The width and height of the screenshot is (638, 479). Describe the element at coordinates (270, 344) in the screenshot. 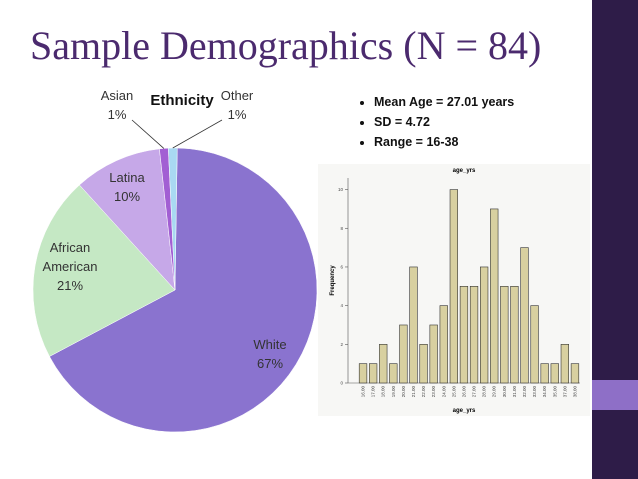

I see `pie-label: White` at that location.